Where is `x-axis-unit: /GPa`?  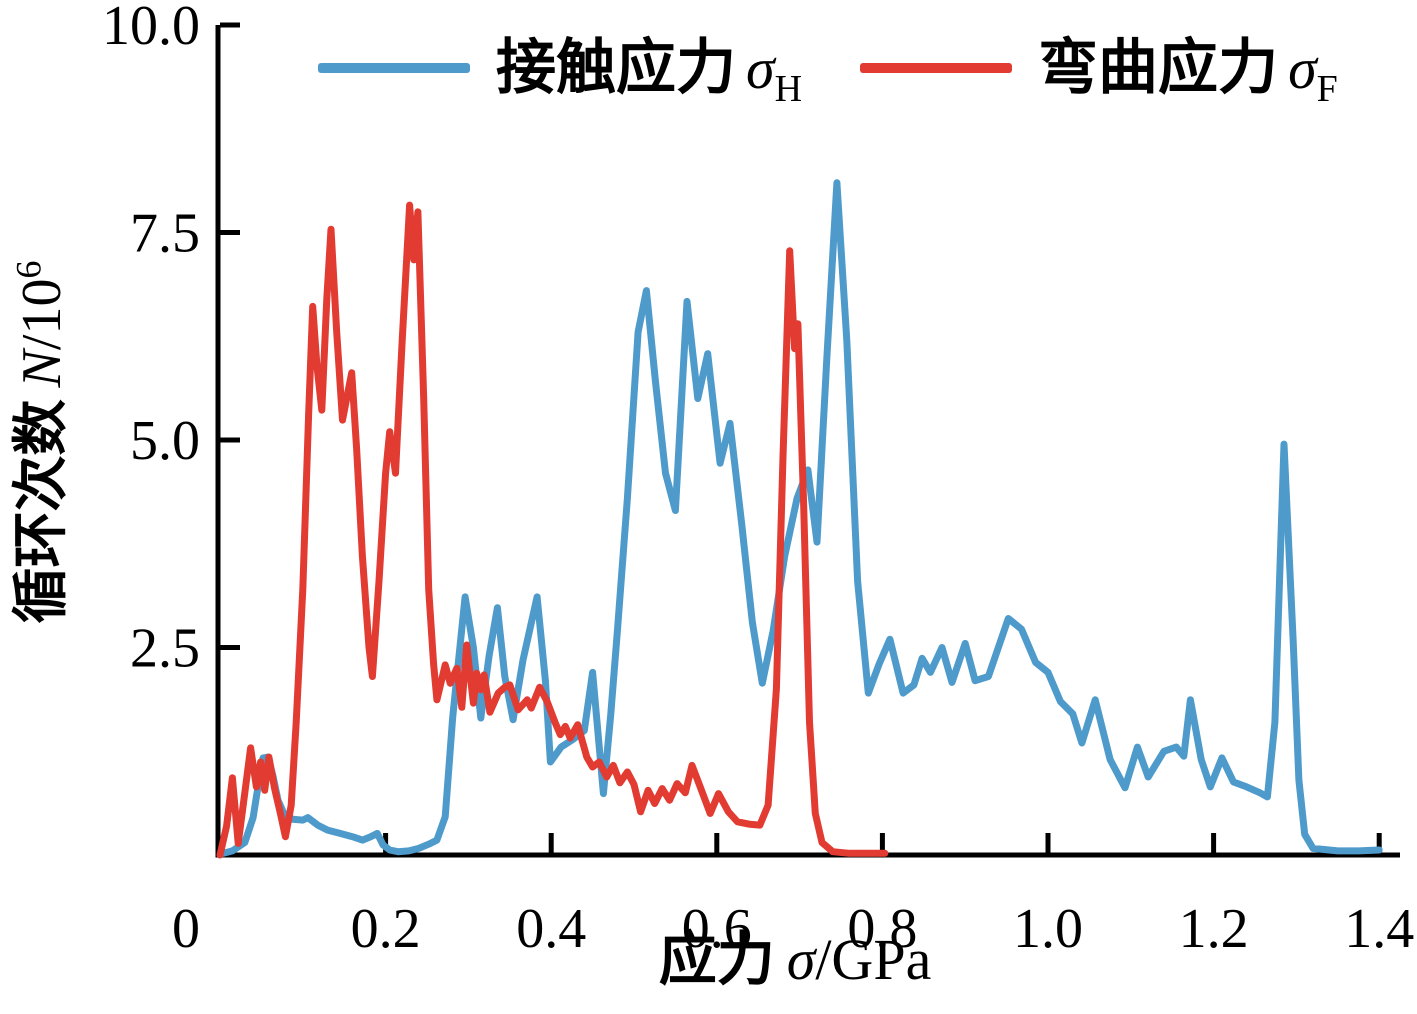 x-axis-unit: /GPa is located at coordinates (873, 959).